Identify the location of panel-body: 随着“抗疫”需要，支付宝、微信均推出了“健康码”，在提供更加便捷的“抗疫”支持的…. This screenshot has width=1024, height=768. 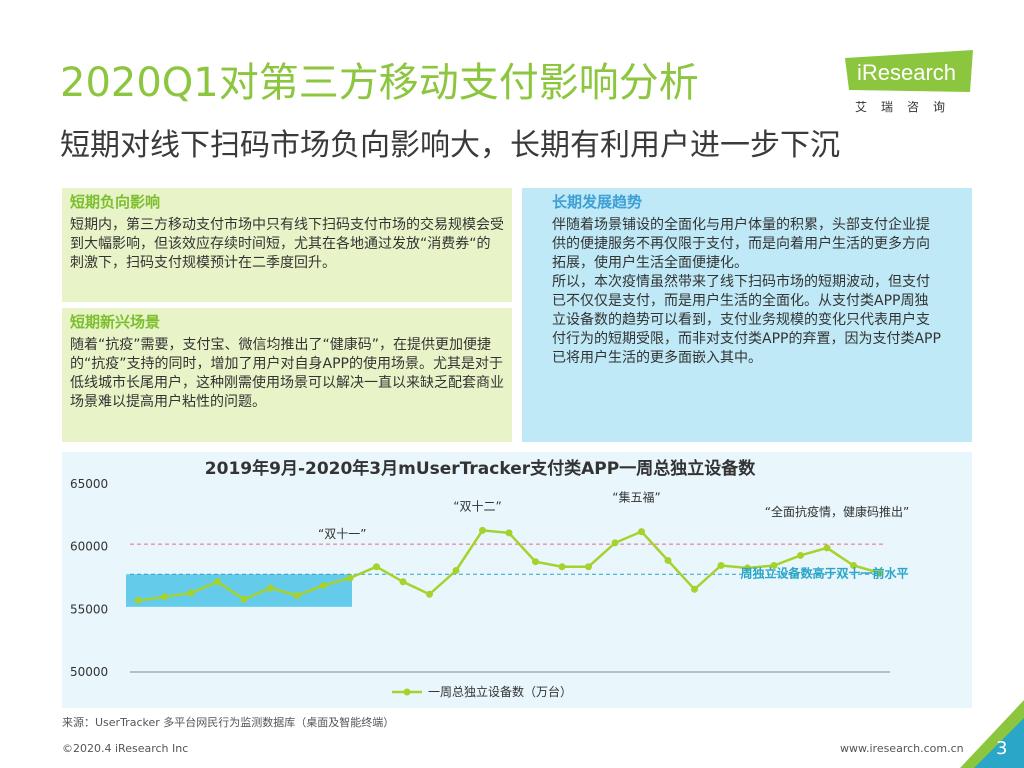
(287, 373).